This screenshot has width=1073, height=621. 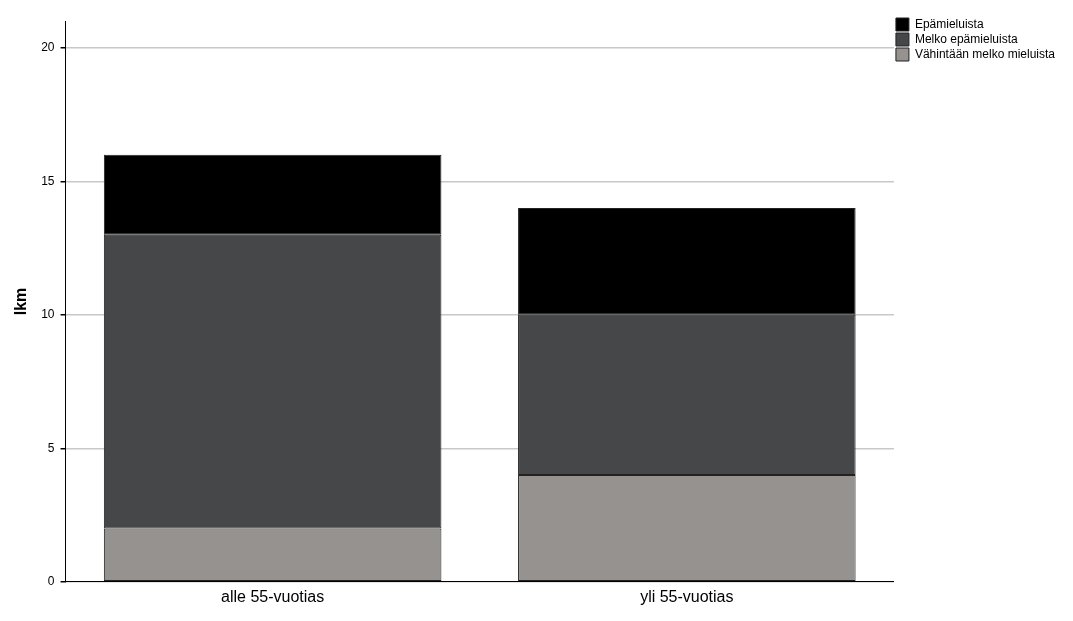 What do you see at coordinates (21, 301) in the screenshot?
I see `y-axis-title: lkm` at bounding box center [21, 301].